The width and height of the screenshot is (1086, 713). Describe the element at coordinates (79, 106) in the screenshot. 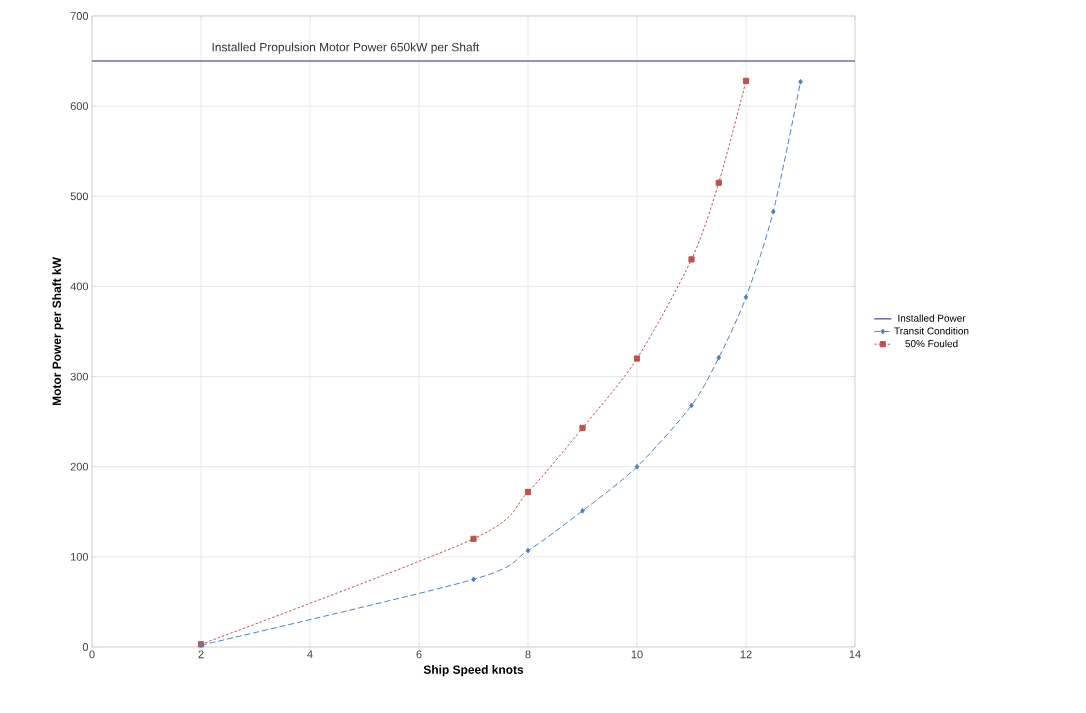

I see `y-tick-label: 600` at that location.